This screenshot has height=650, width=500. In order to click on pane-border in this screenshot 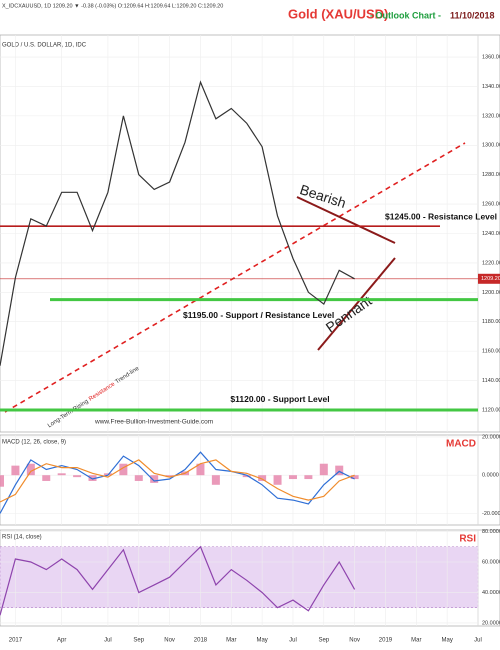, I will do `click(250, 480)`.